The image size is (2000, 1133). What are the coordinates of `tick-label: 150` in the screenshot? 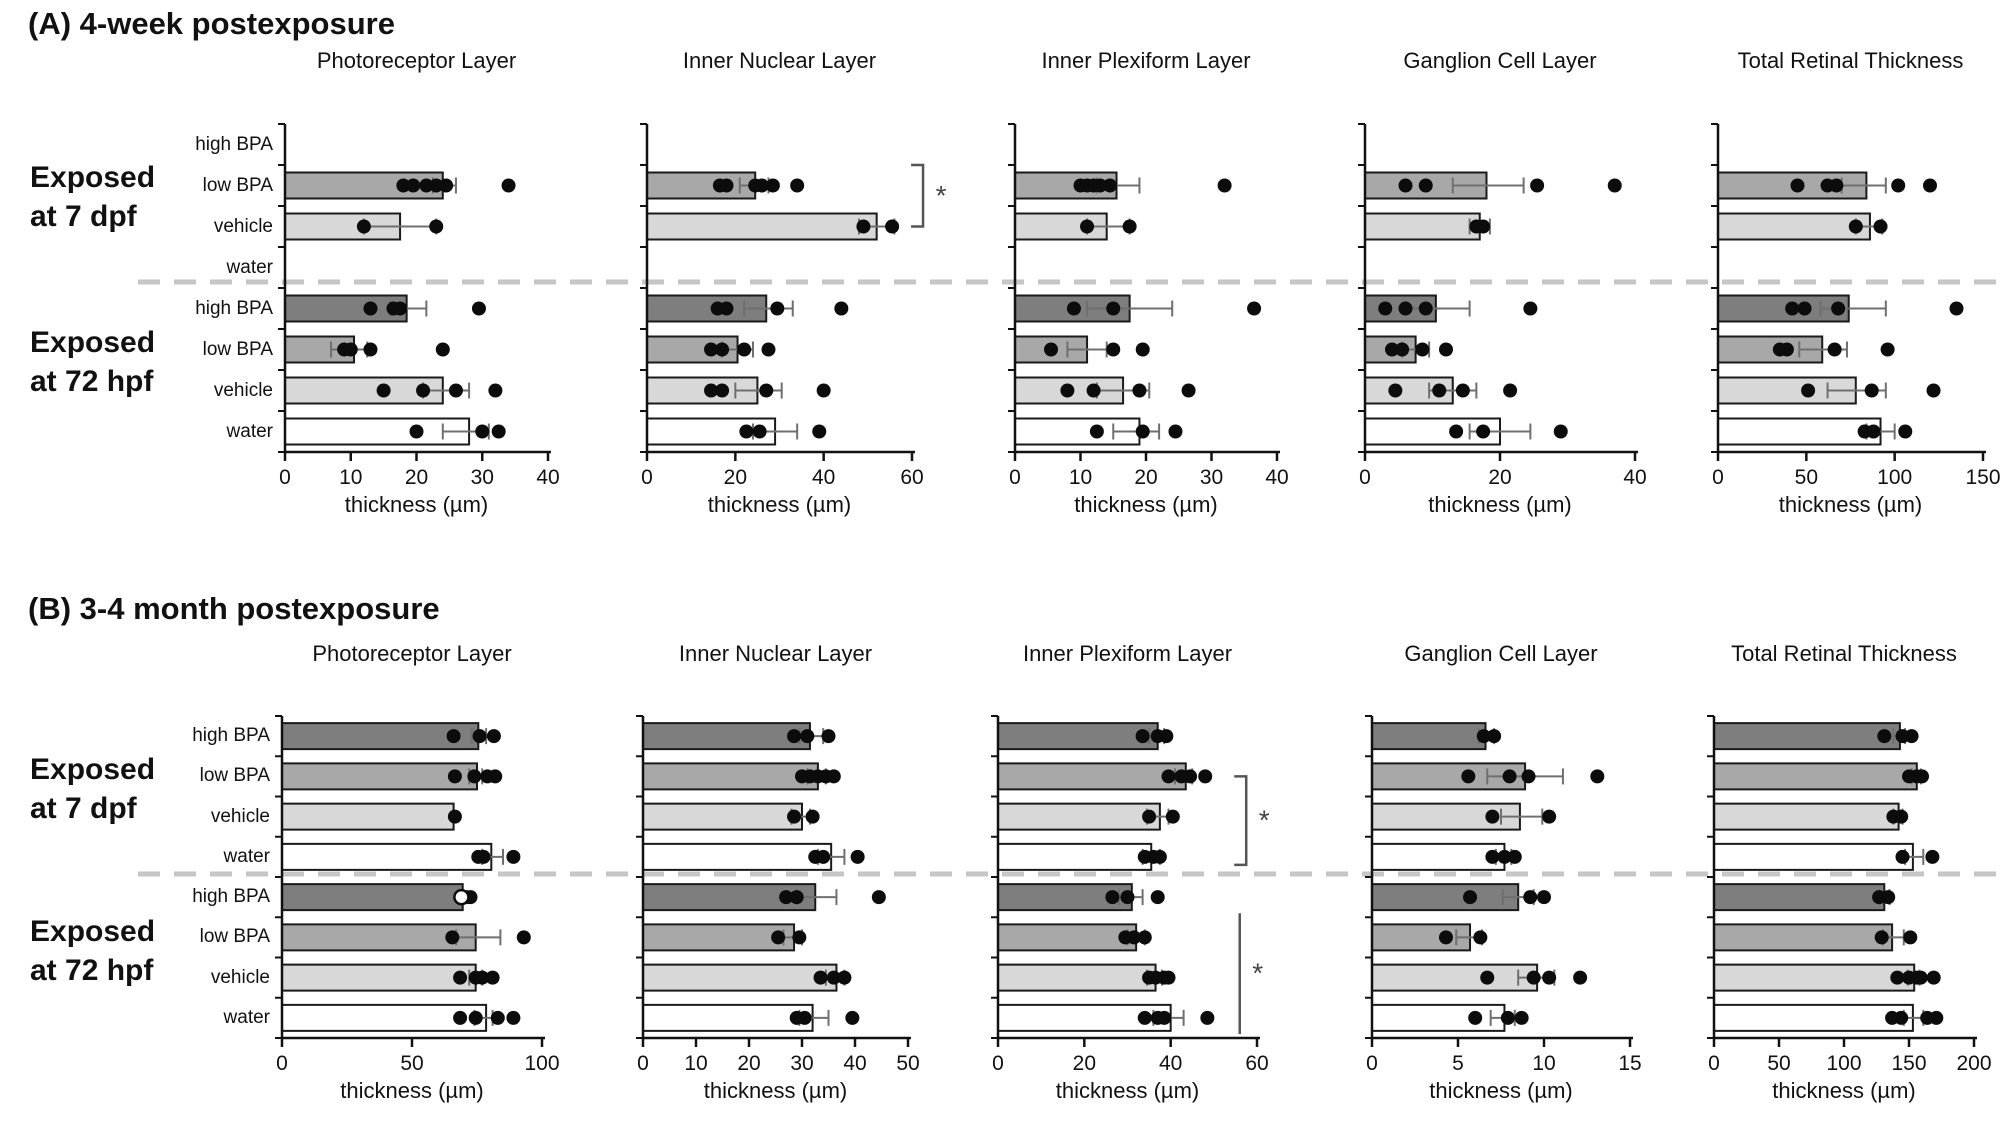 It's located at (1908, 1063).